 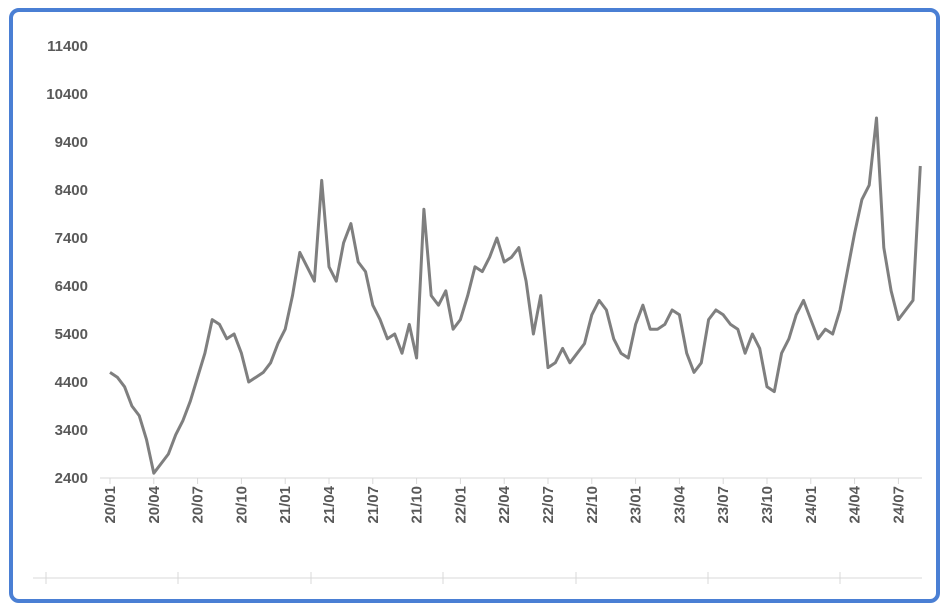 I want to click on x-tick-label: 24/01, so click(x=811, y=505).